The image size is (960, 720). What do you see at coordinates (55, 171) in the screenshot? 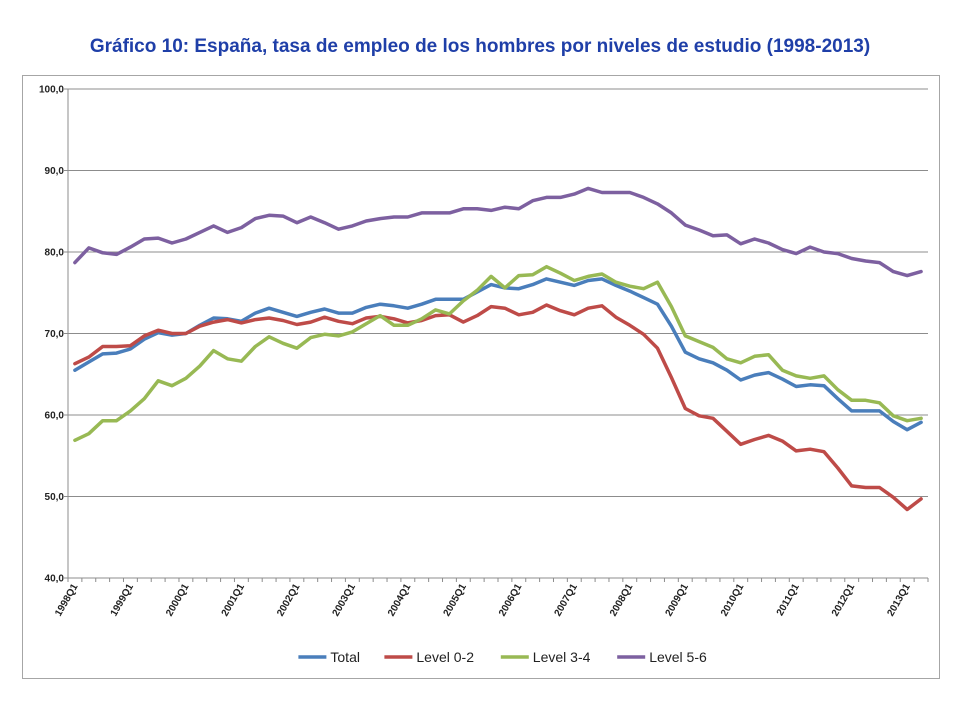
I see `y-tick-label: 90,0` at bounding box center [55, 171].